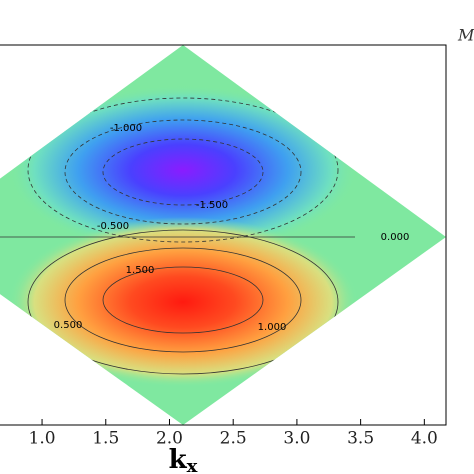 The height and width of the screenshot is (474, 474). Describe the element at coordinates (169, 439) in the screenshot. I see `x-tick-label: 2.0` at that location.